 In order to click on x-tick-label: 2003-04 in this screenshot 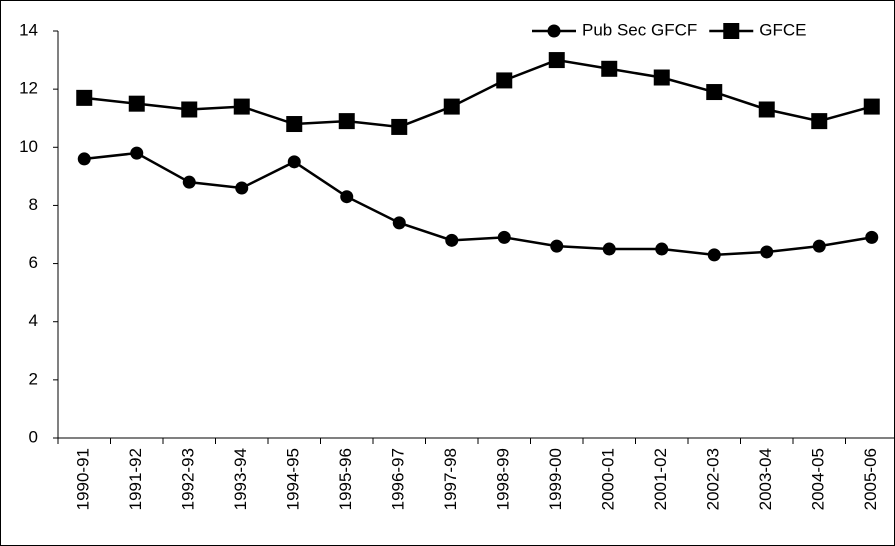, I will do `click(765, 479)`.